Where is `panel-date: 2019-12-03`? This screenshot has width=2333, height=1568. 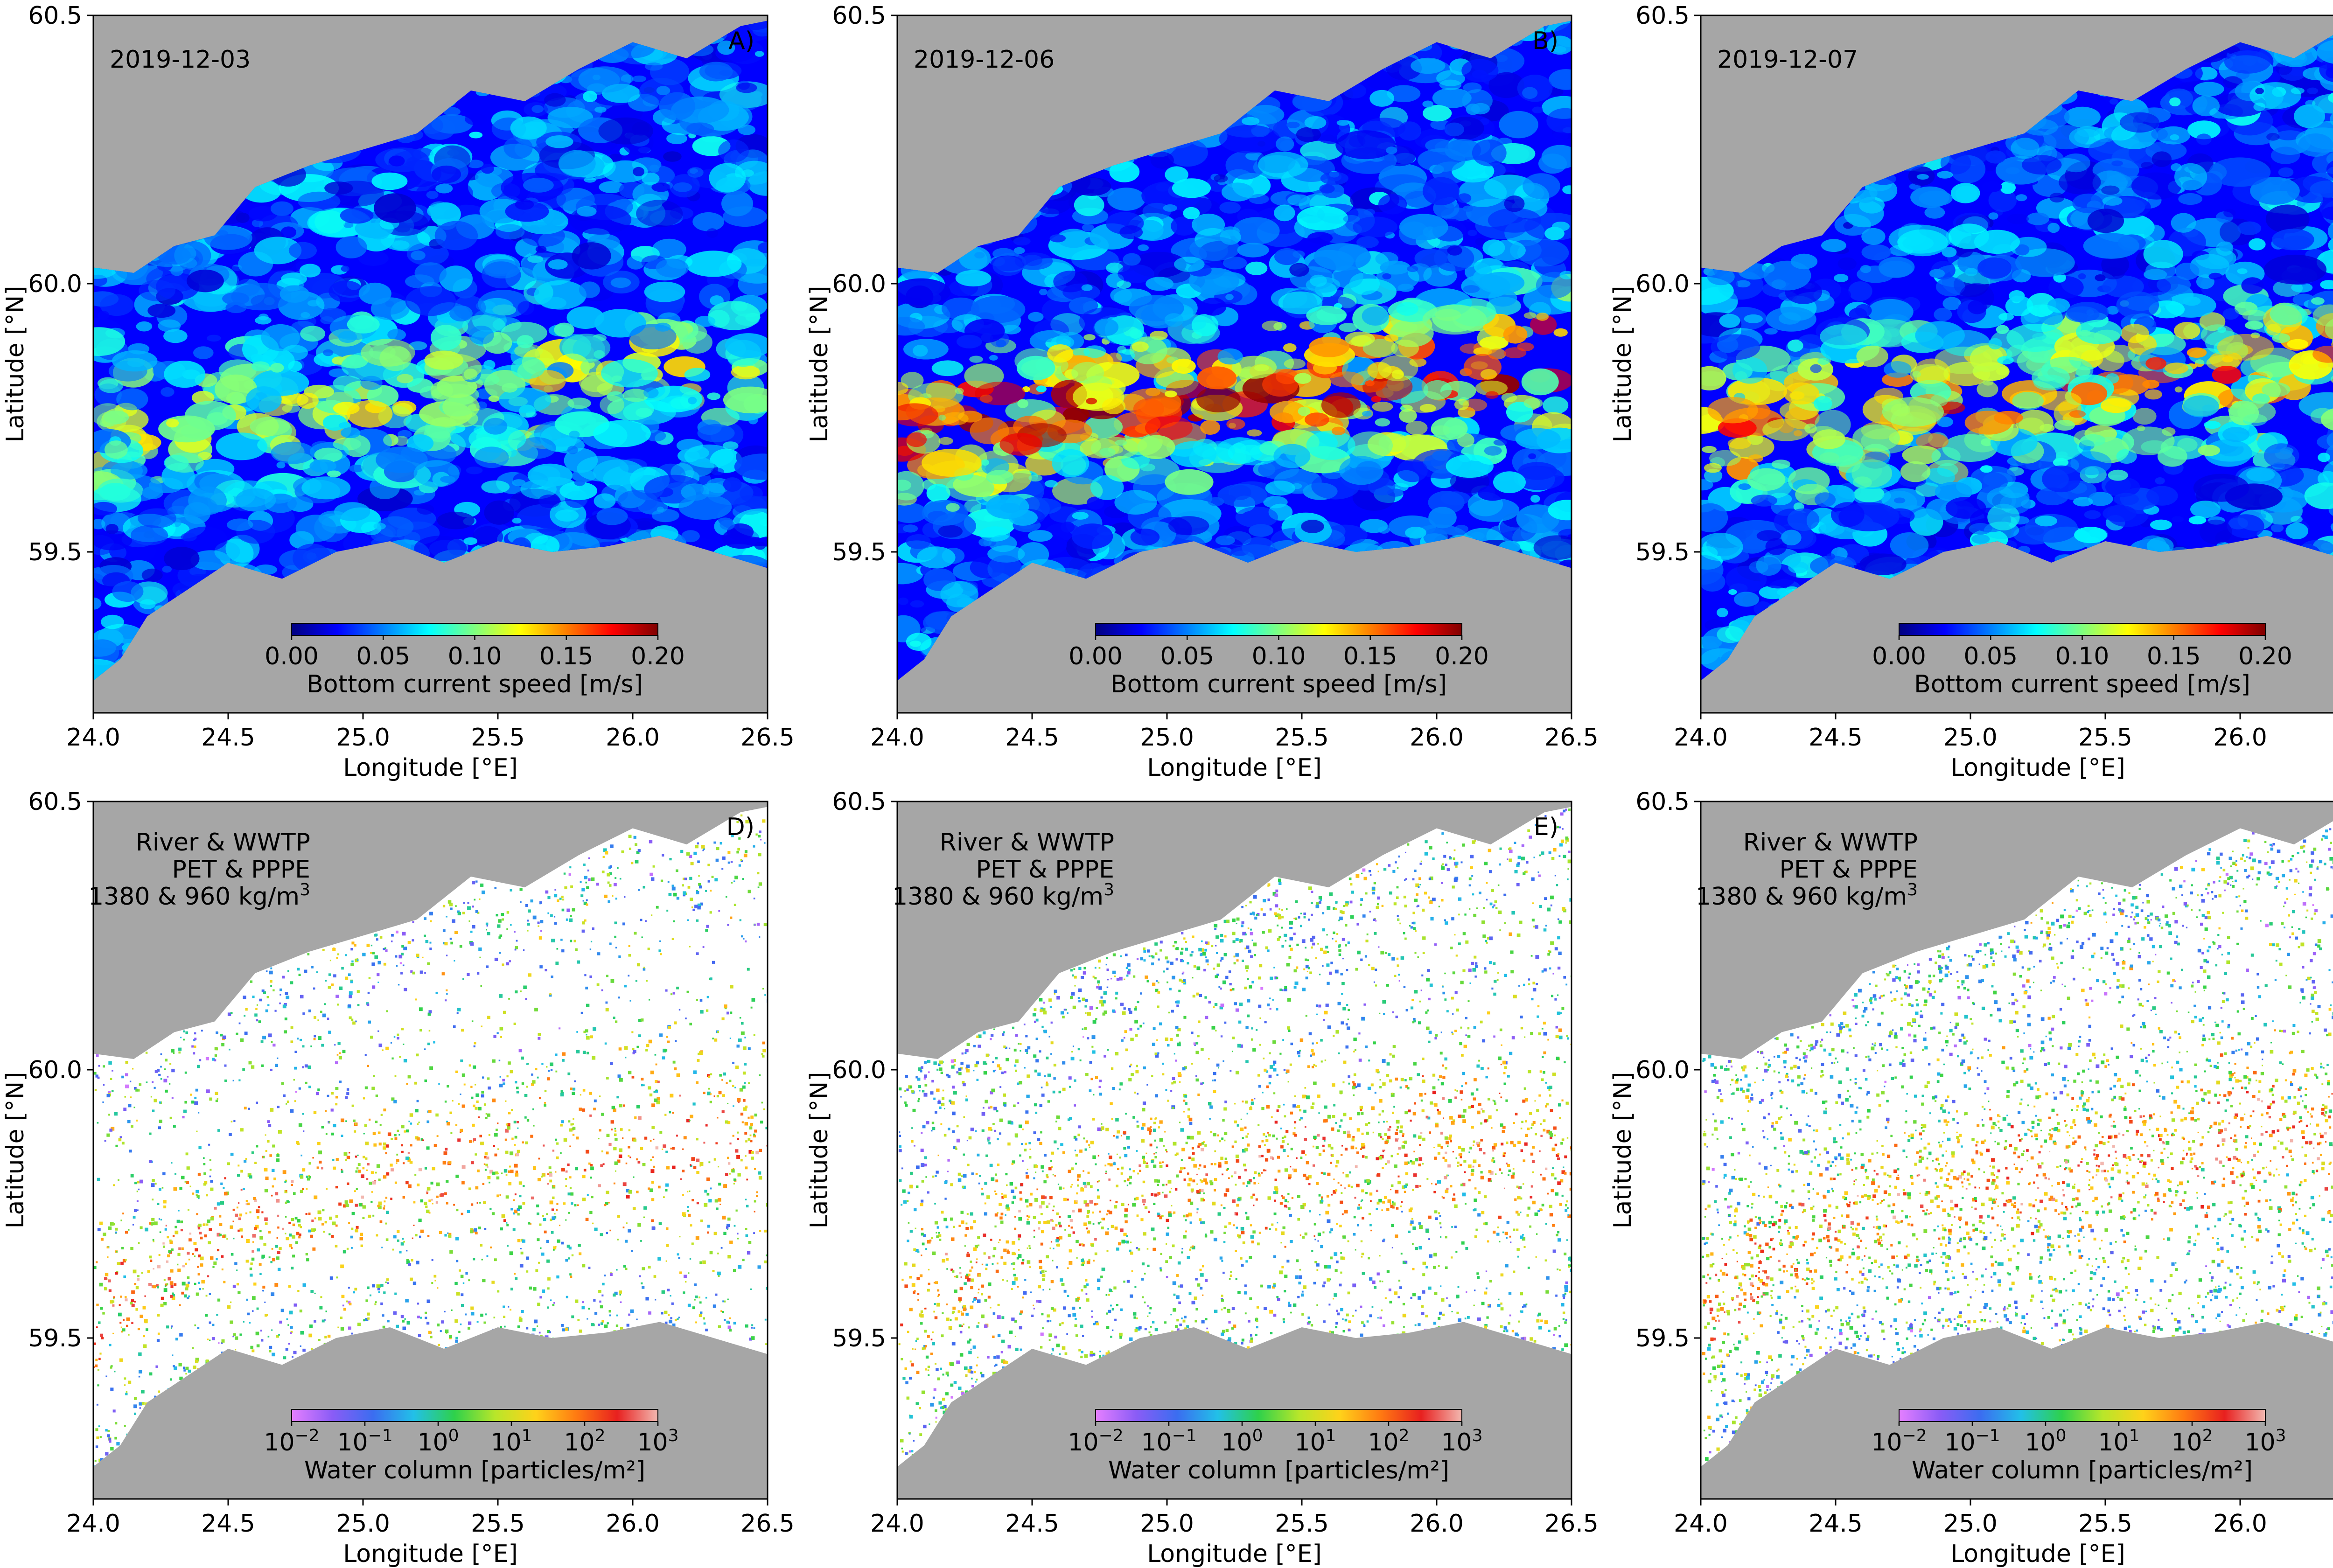 panel-date: 2019-12-03 is located at coordinates (180, 60).